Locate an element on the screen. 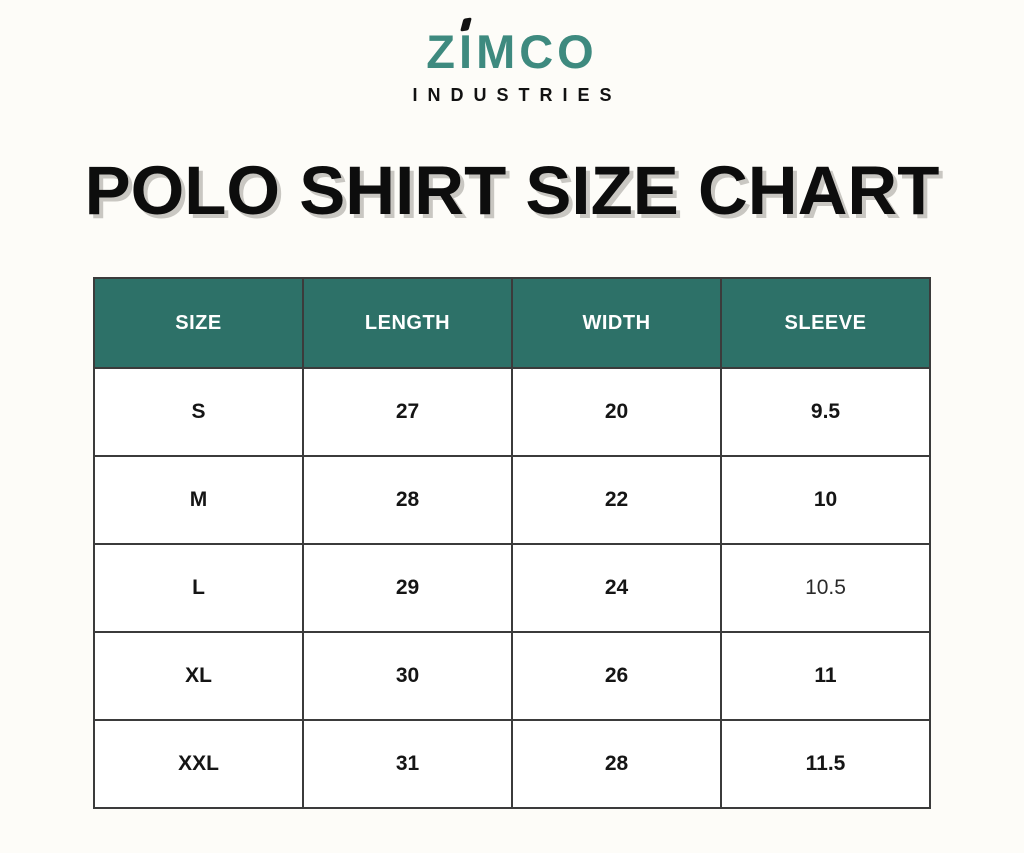 The image size is (1024, 853). table-row-xl: XL 30 26 11 is located at coordinates (512, 676).